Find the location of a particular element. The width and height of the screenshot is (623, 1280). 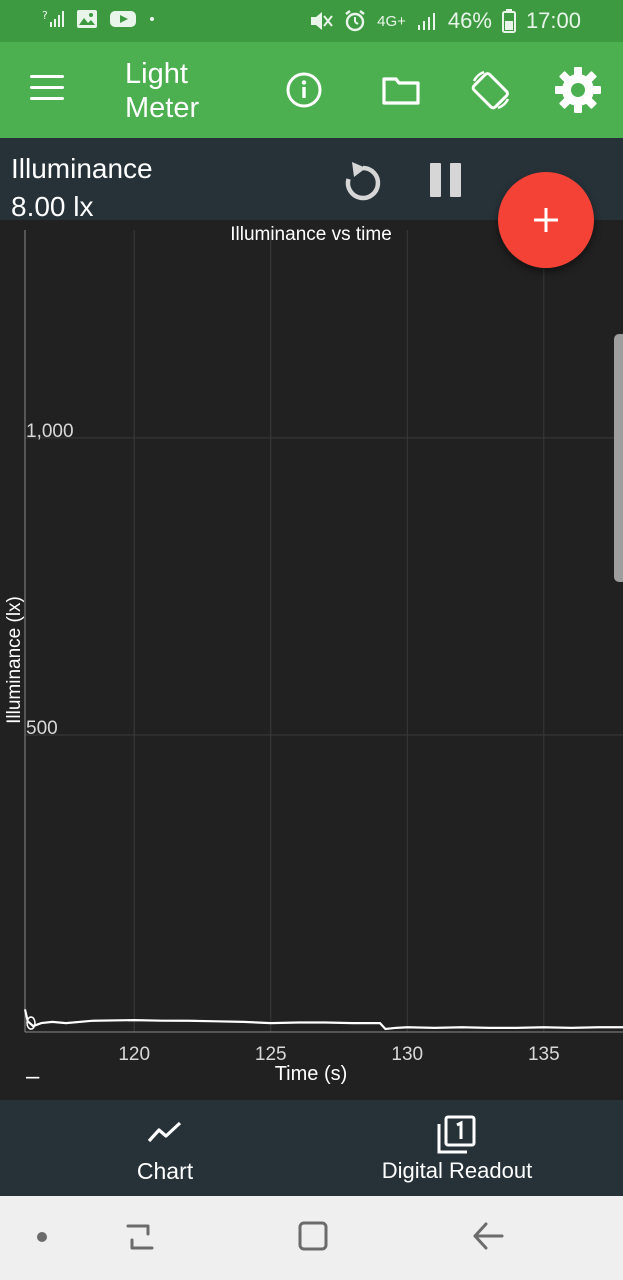

status-icons-left: ? is located at coordinates (99, 19).